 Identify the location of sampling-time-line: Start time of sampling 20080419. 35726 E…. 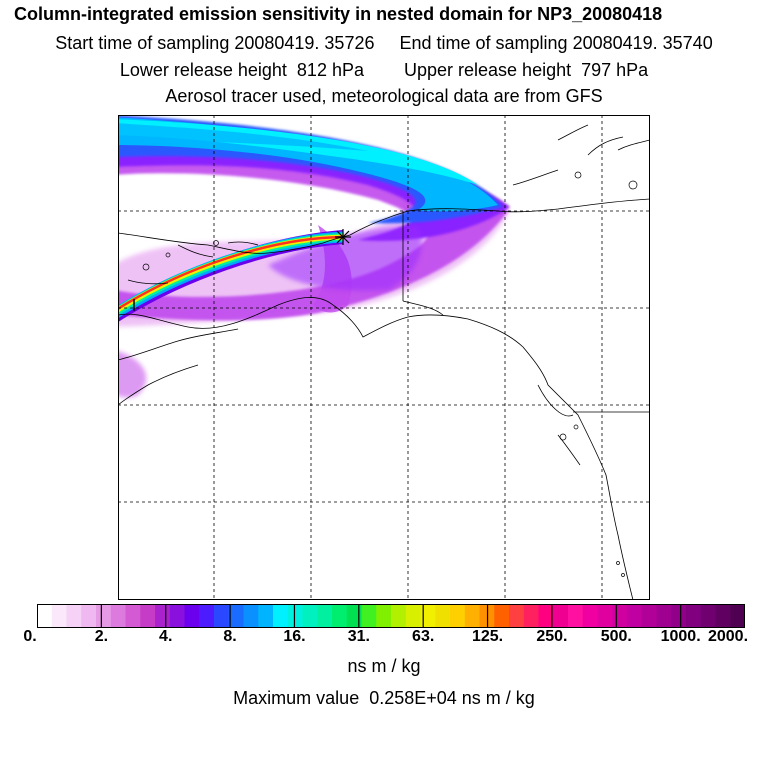
(384, 43).